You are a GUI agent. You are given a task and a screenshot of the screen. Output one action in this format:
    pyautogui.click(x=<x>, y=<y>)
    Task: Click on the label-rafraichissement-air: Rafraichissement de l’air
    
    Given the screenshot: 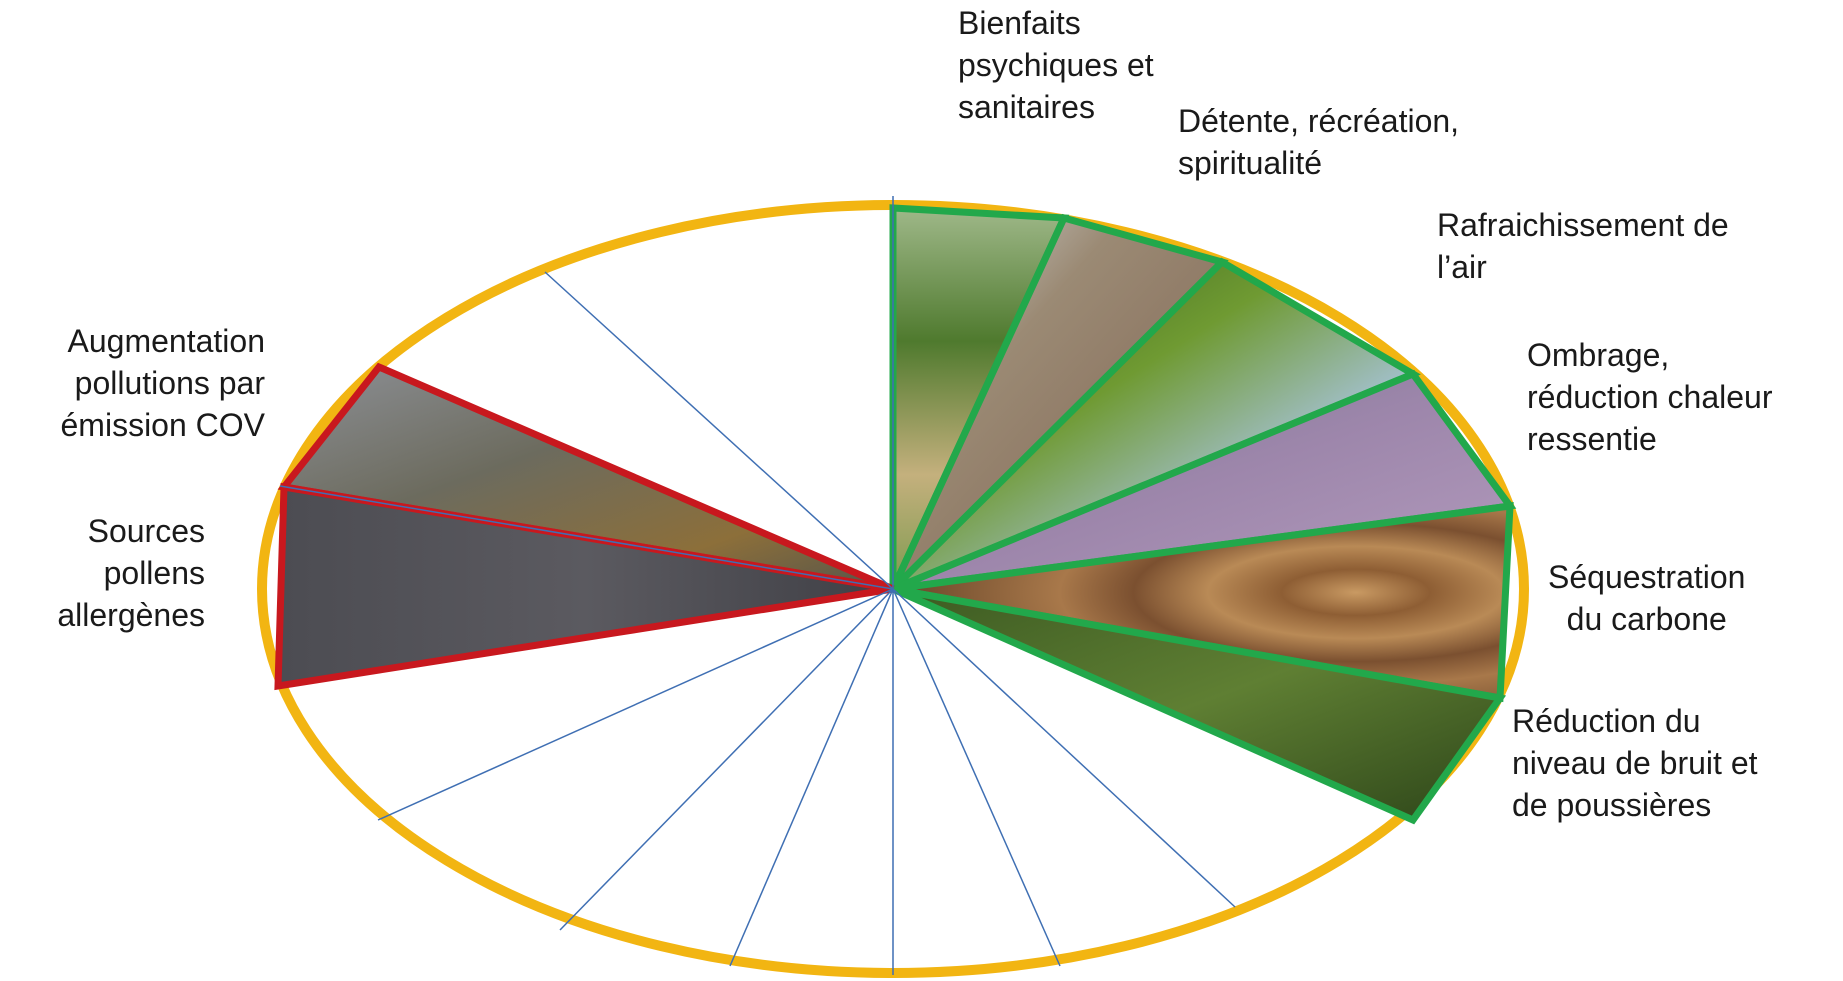 What is the action you would take?
    pyautogui.click(x=1583, y=246)
    